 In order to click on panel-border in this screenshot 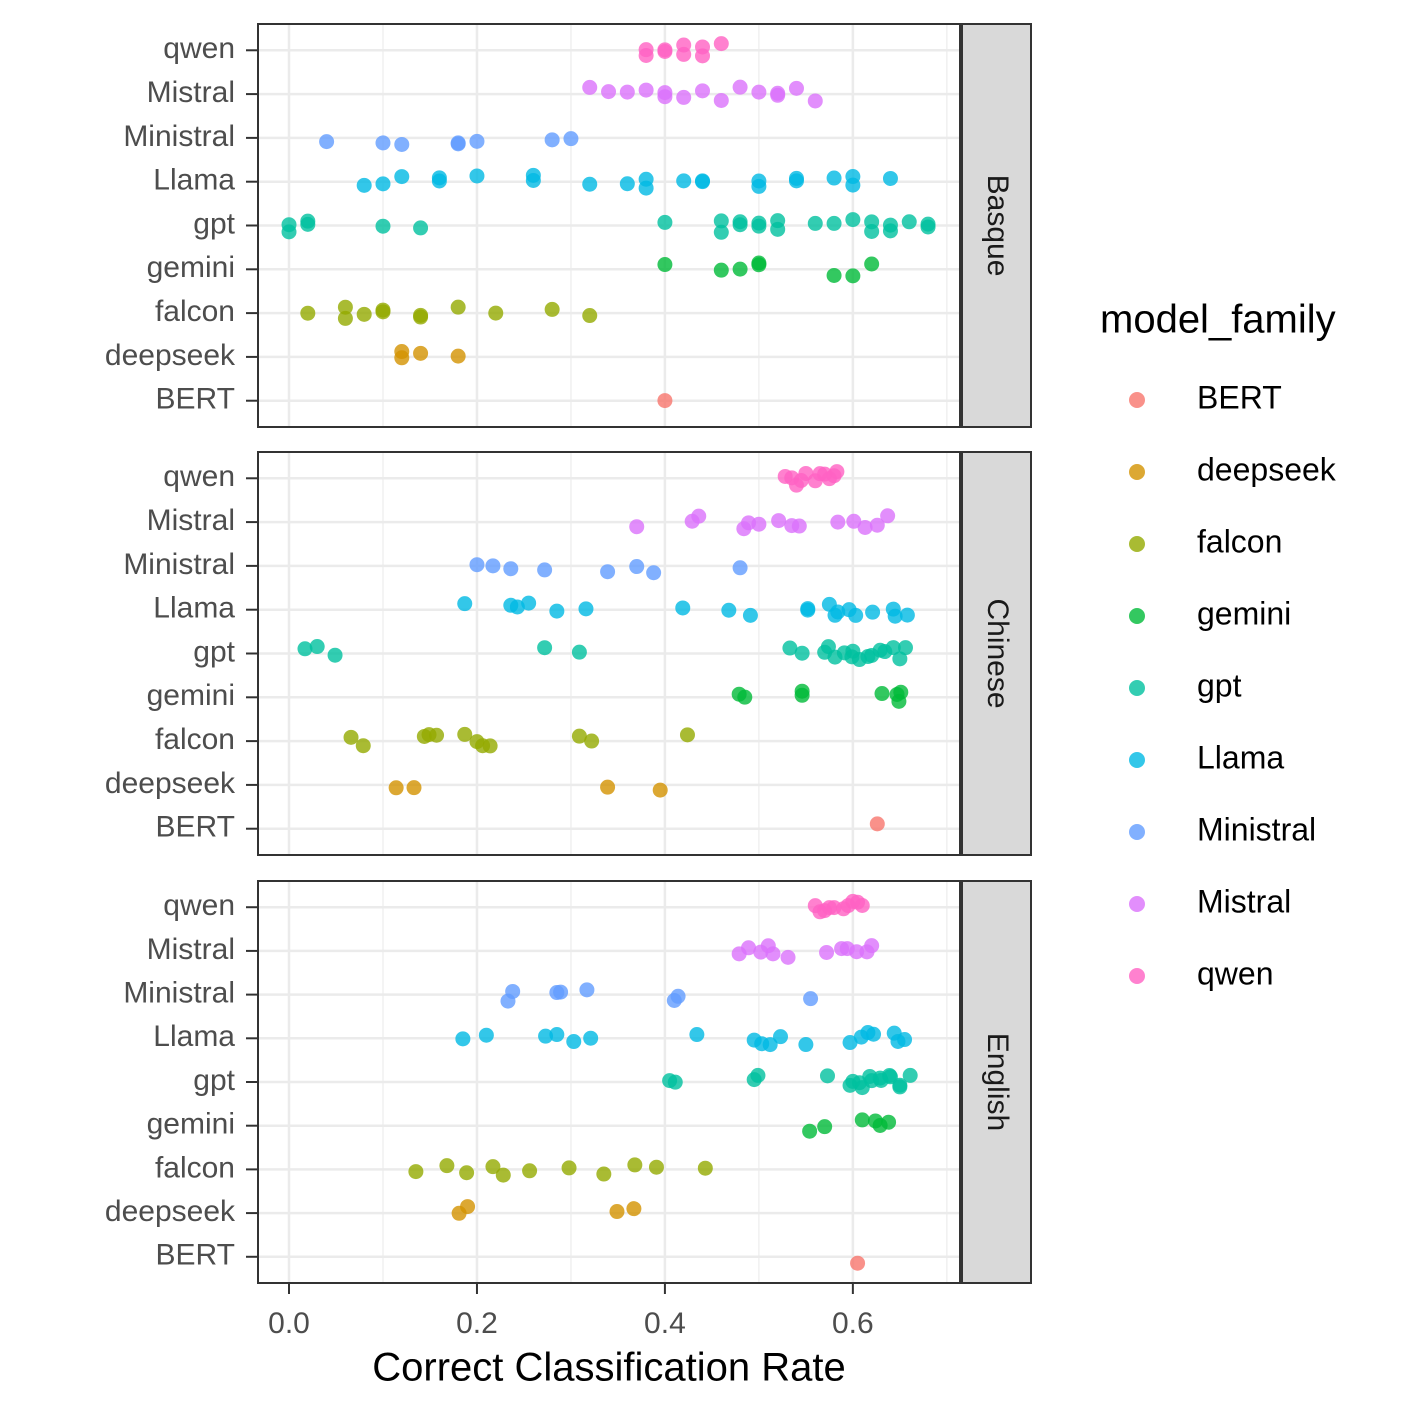, I will do `click(609, 1082)`.